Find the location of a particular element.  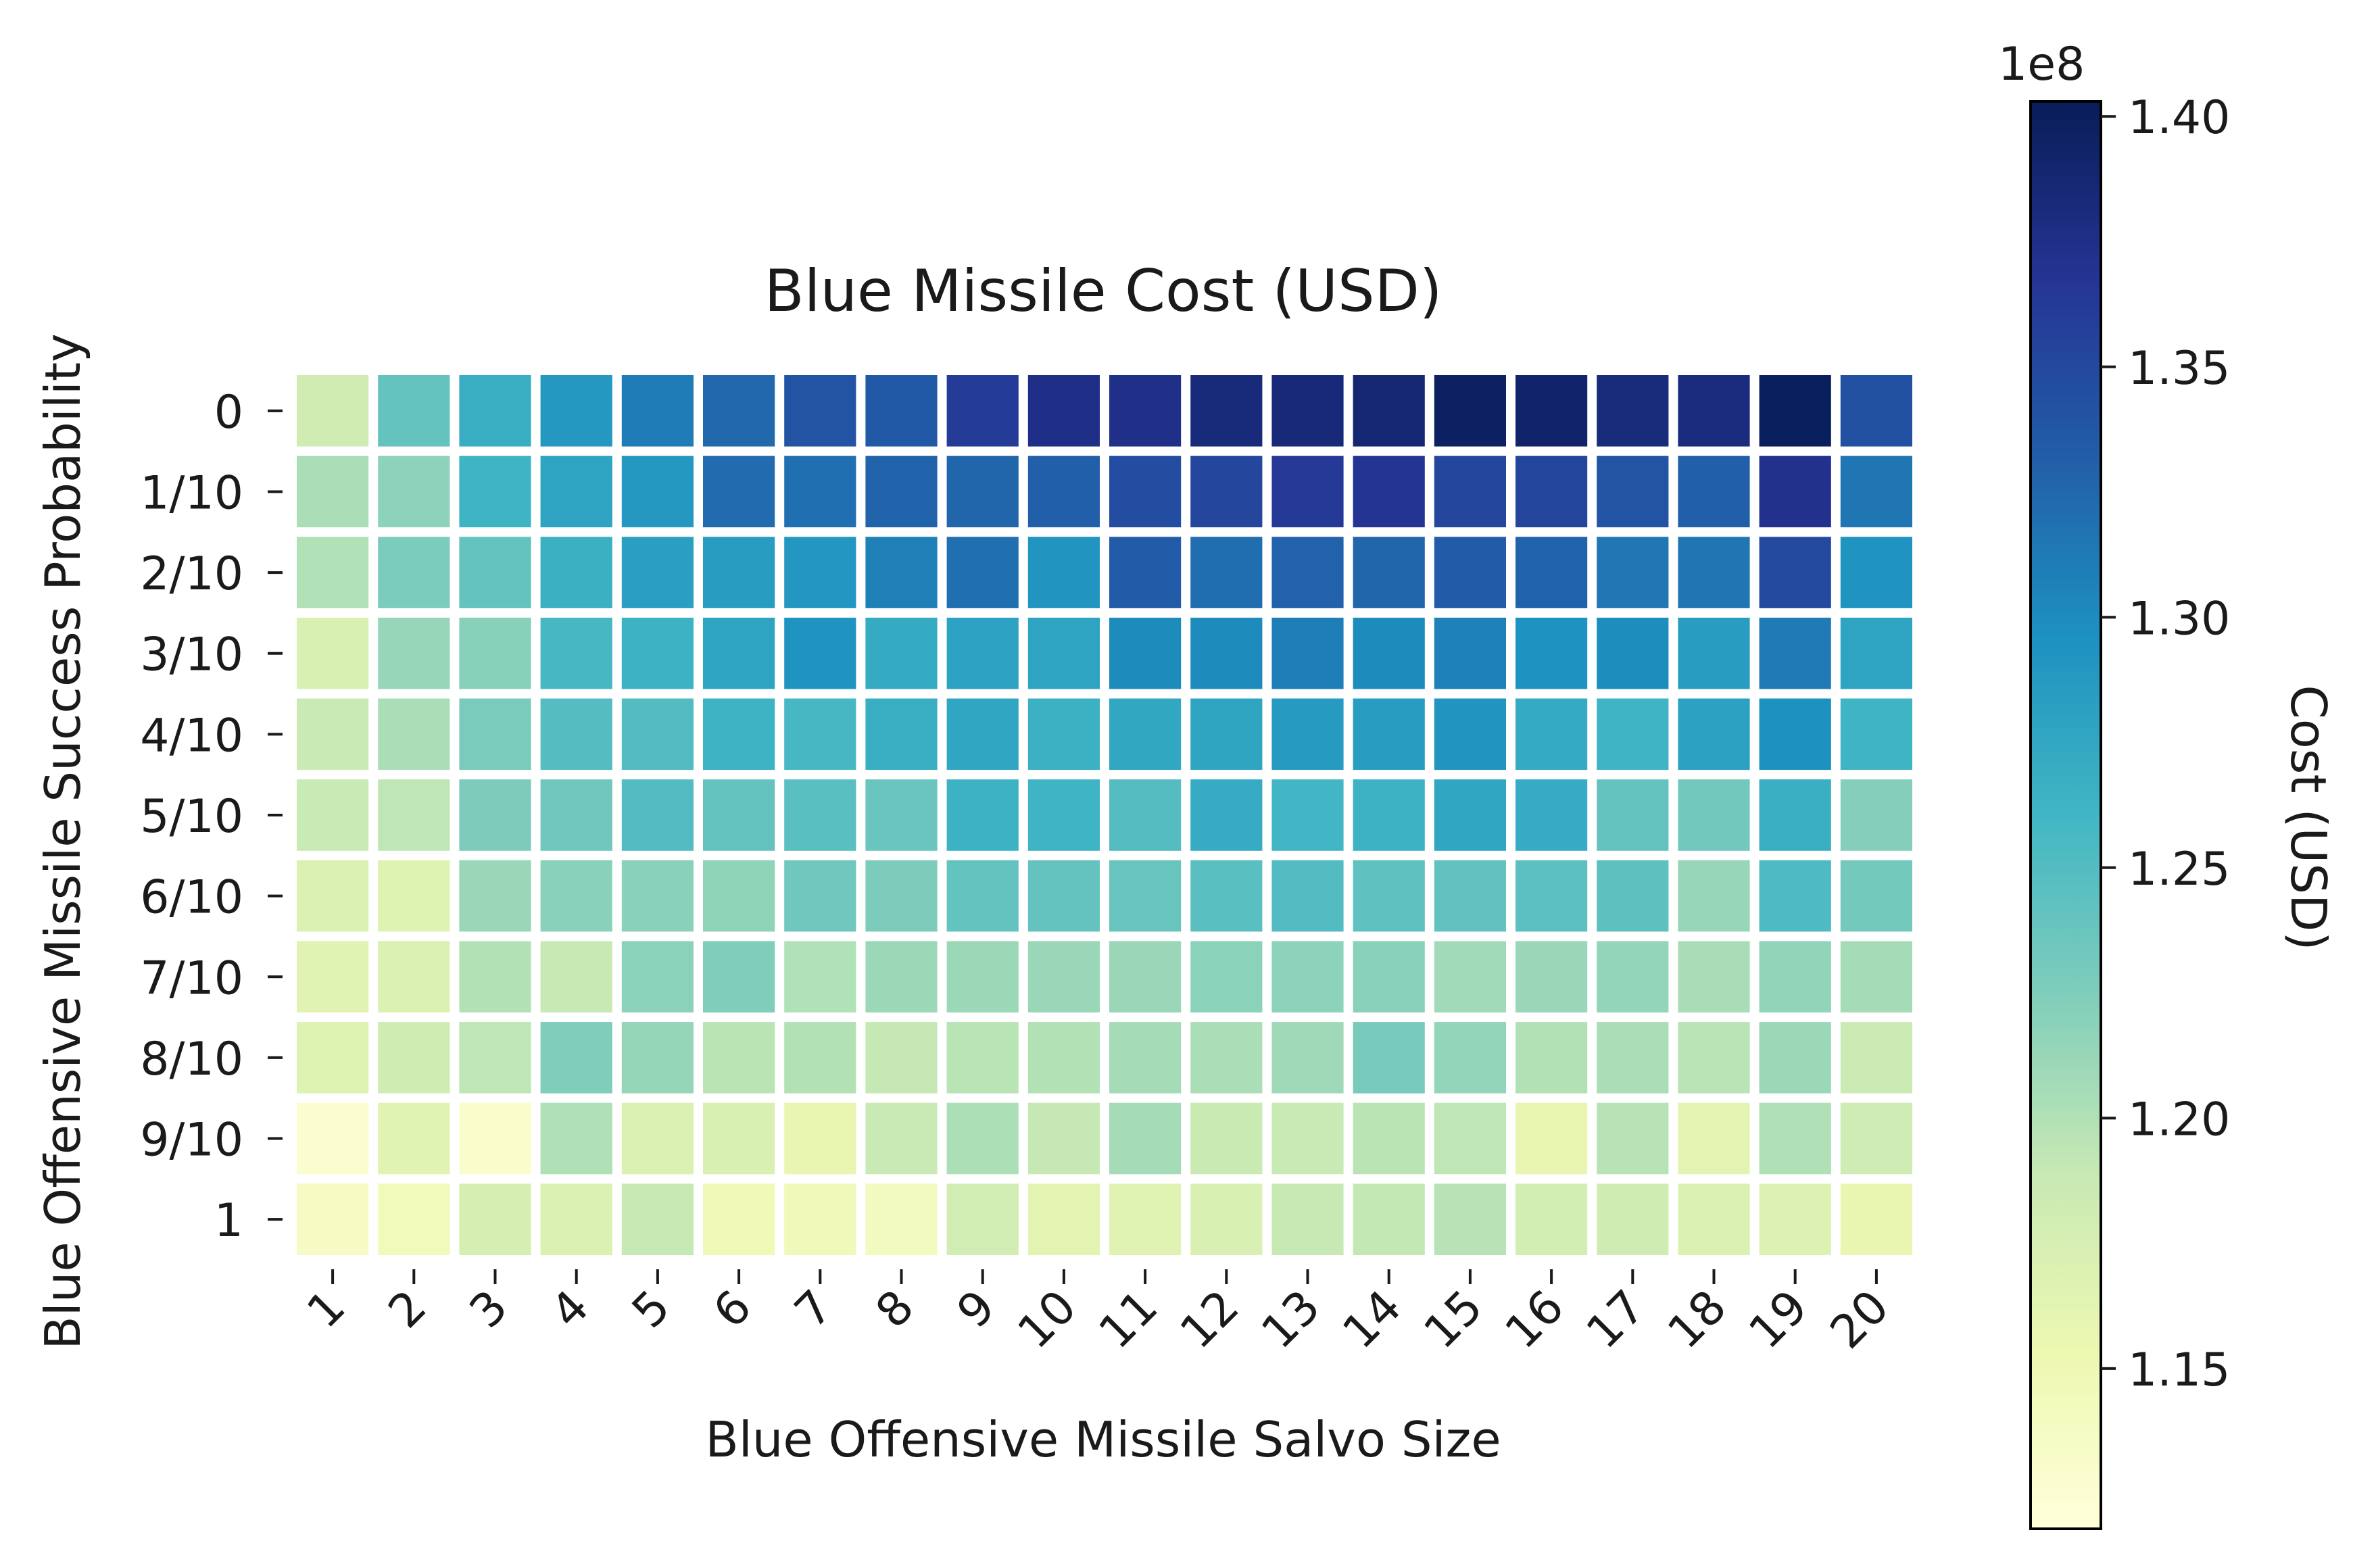

chart-title: Blue Missile Cost (USD) is located at coordinates (1103, 291).